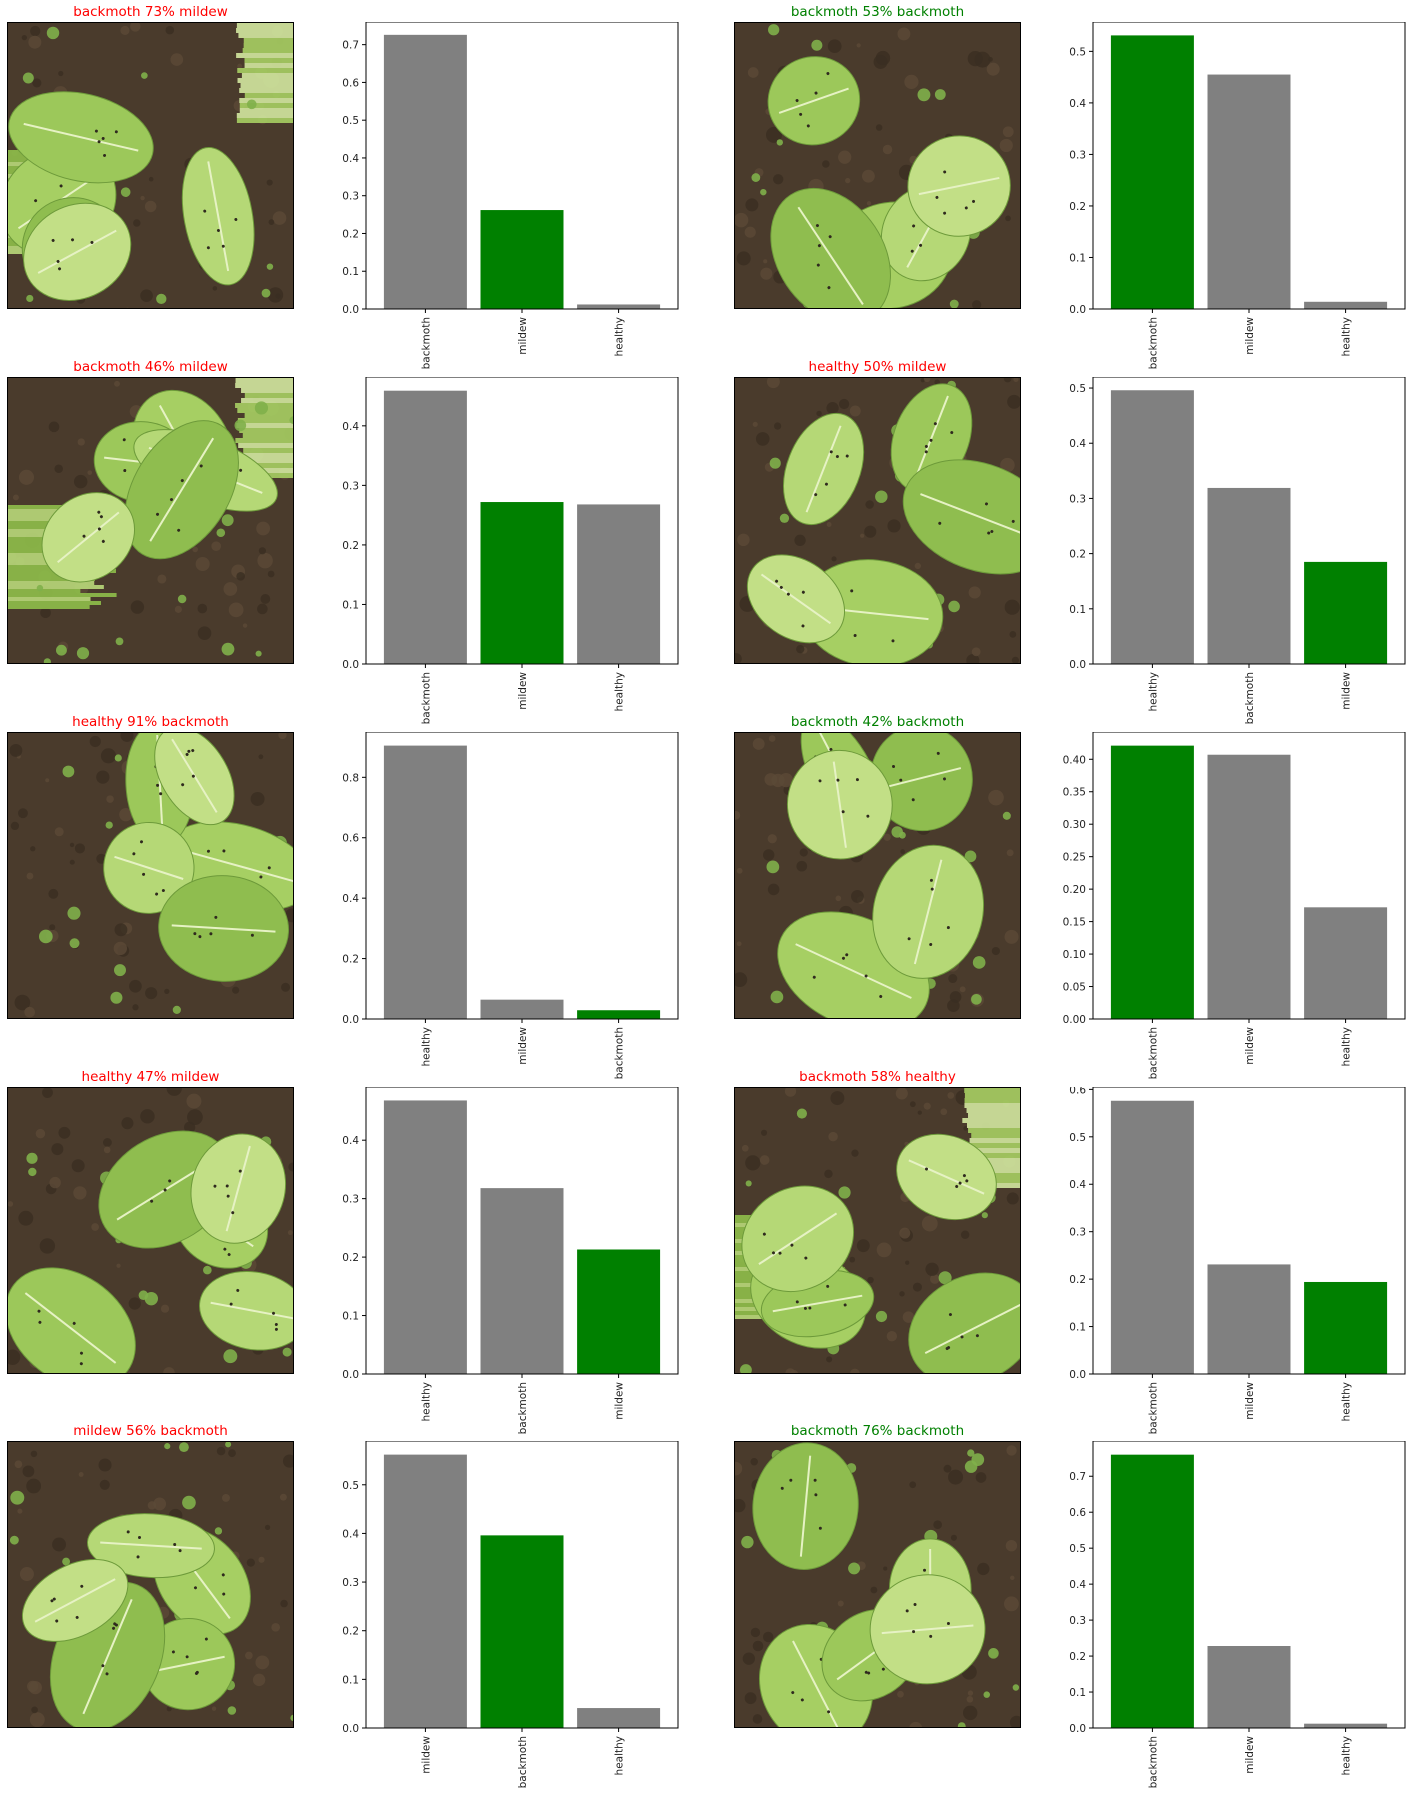 The width and height of the screenshot is (1412, 1800). Describe the element at coordinates (1074, 793) in the screenshot. I see `y-tick-label: 0.35` at that location.